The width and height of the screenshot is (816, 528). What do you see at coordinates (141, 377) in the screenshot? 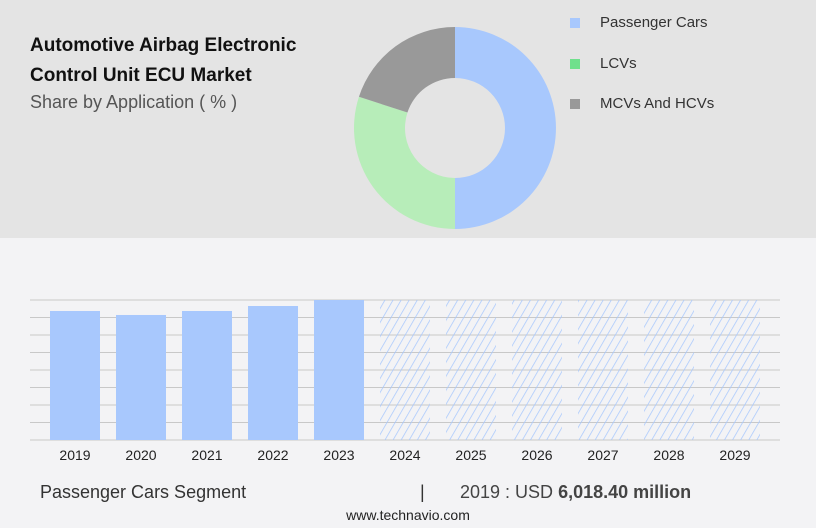
I see `bar-2020` at bounding box center [141, 377].